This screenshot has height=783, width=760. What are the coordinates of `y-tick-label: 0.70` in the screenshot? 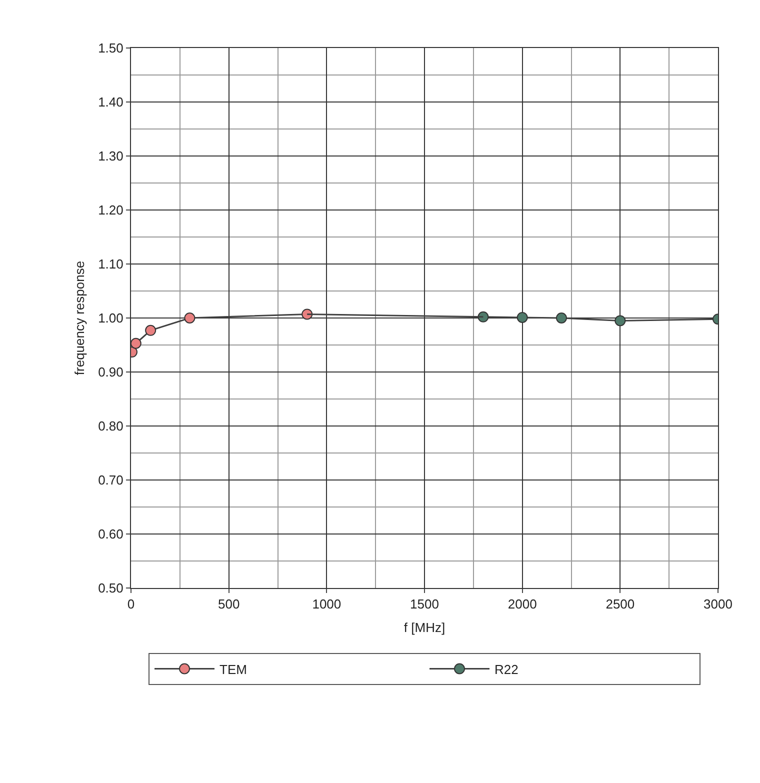 It's located at (111, 480).